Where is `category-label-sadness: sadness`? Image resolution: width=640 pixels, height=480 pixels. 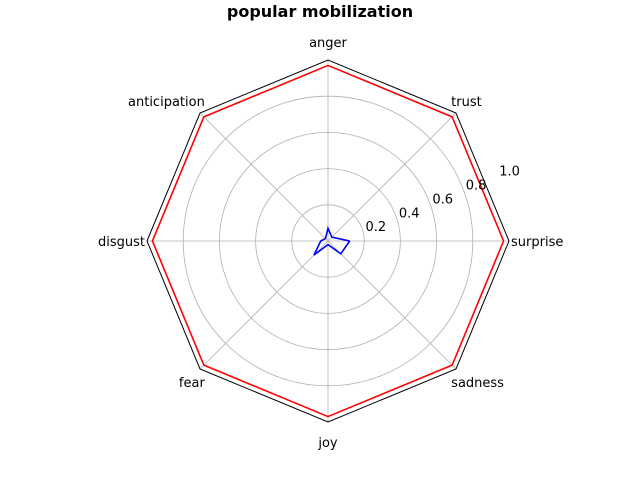 category-label-sadness: sadness is located at coordinates (477, 383).